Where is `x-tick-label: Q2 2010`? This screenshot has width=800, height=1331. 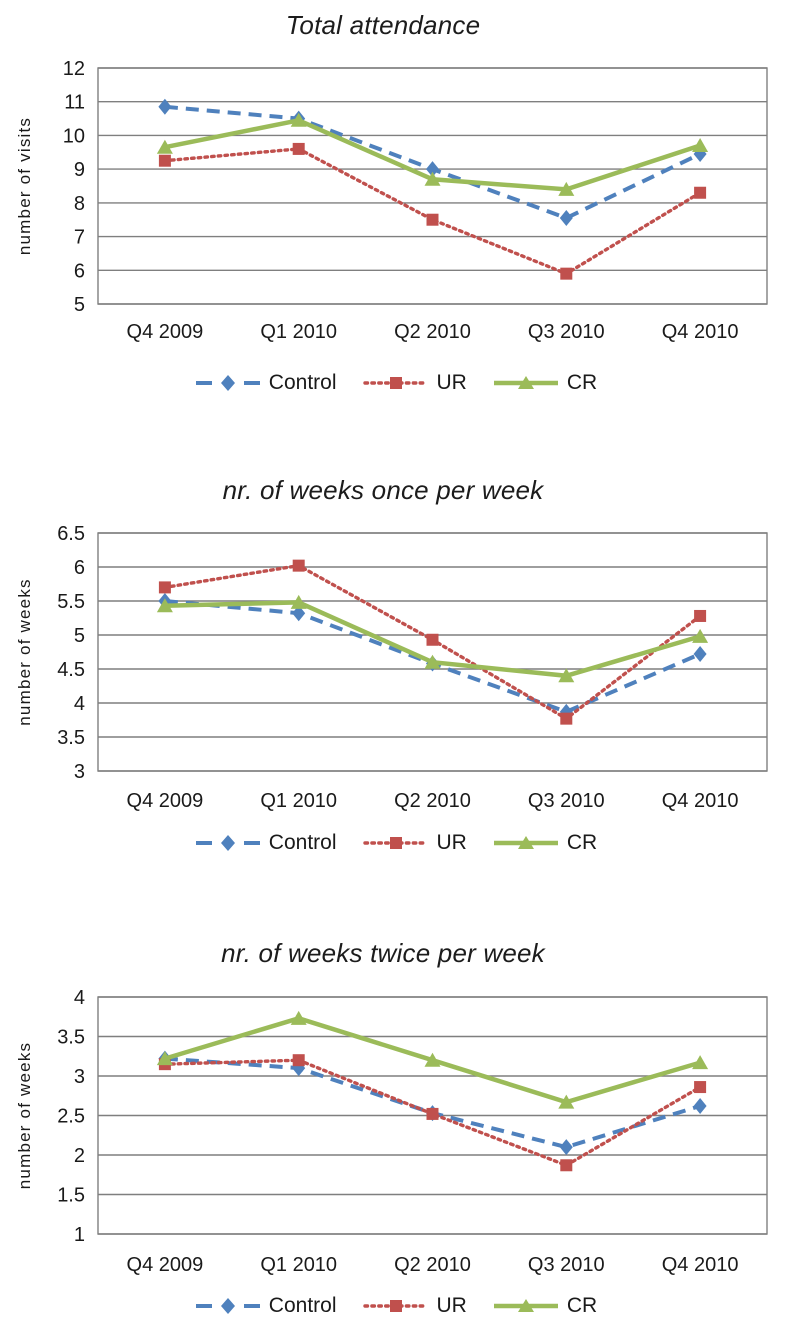
x-tick-label: Q2 2010 is located at coordinates (432, 332).